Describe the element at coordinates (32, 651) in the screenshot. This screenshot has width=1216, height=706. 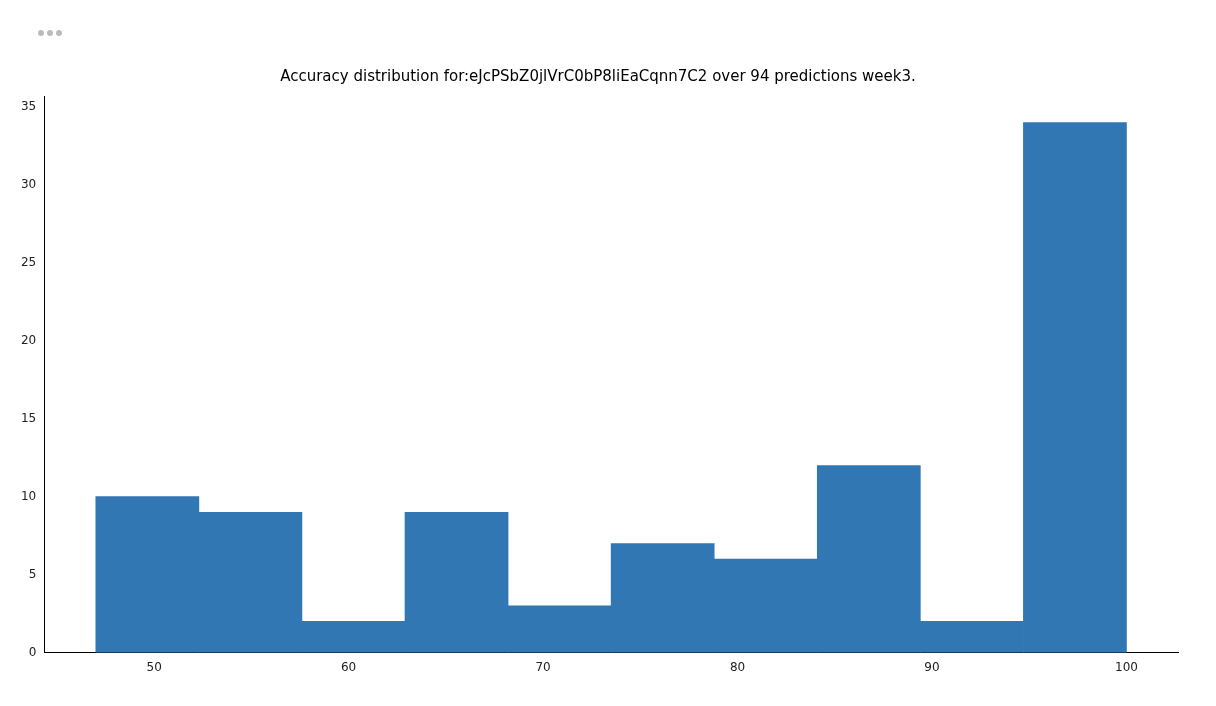
I see `y-tick-label: 0` at that location.